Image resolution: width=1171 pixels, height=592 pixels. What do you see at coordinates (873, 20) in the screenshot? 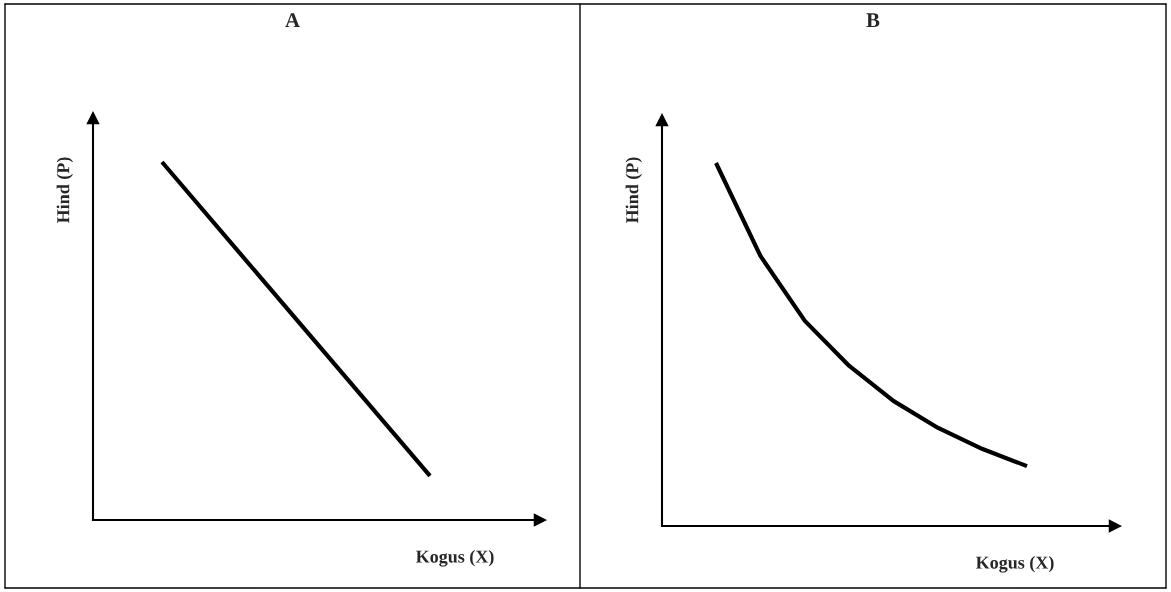
I see `chart-title: B` at bounding box center [873, 20].